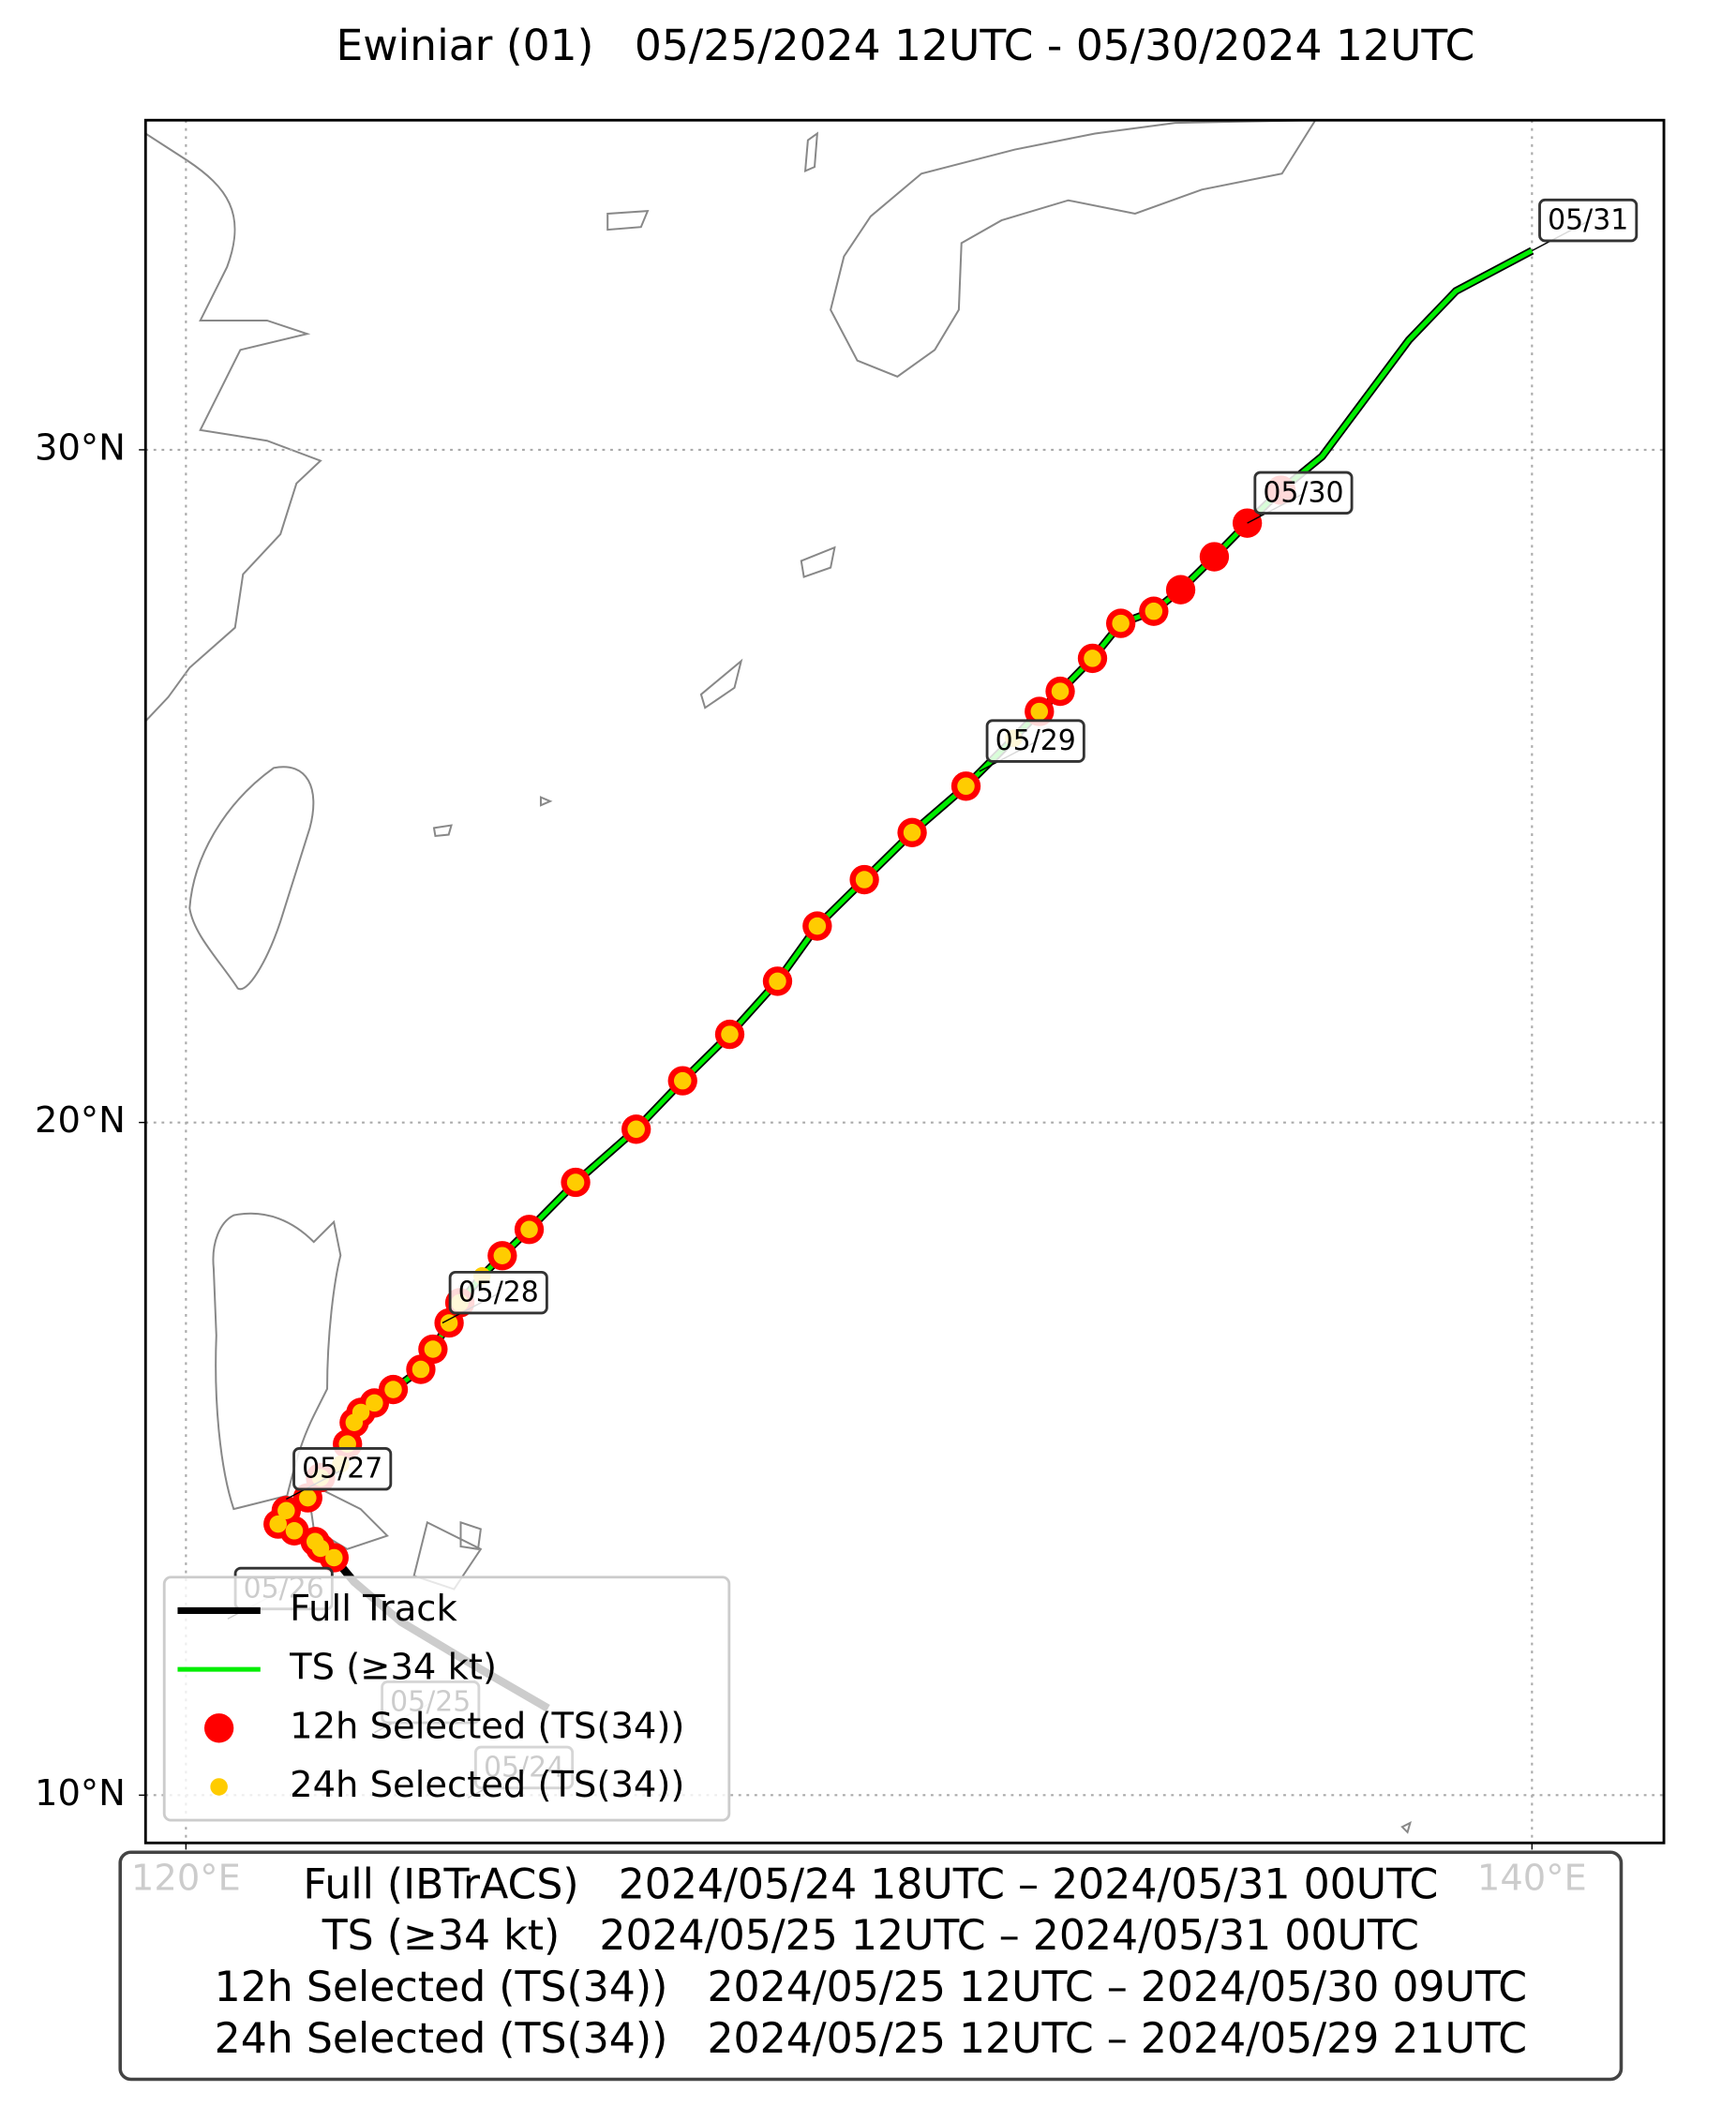 Image resolution: width=1736 pixels, height=2106 pixels. I want to click on legend-label: 12h Selected (TS(34)), so click(487, 1726).